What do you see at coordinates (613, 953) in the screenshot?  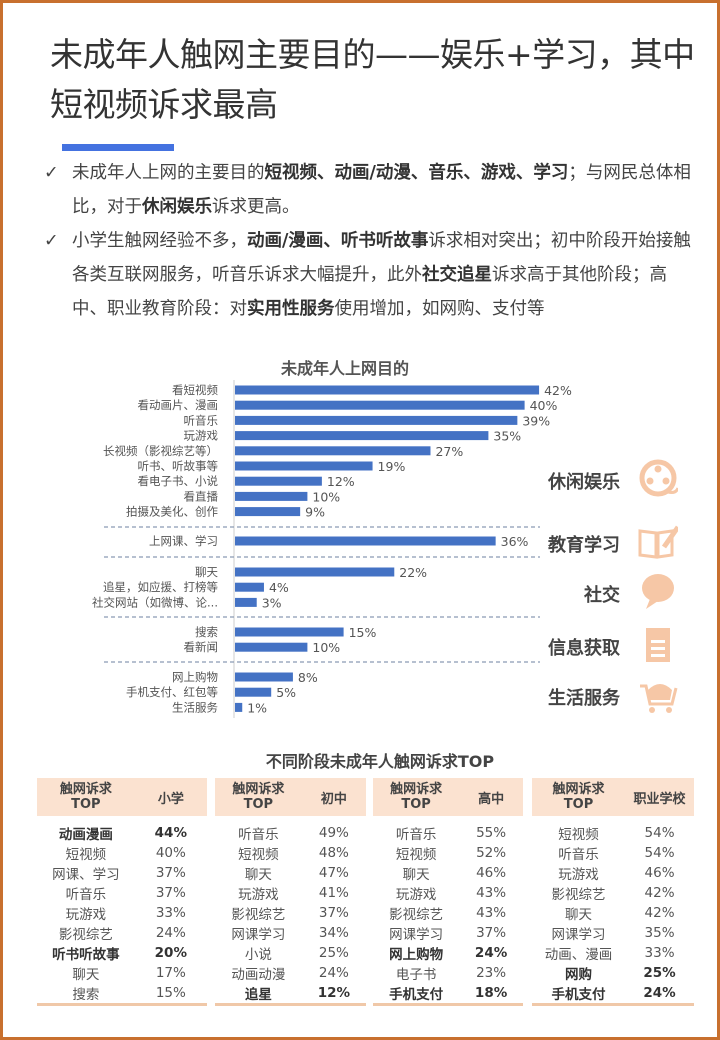 I see `table-row: 动画、漫画 33%` at bounding box center [613, 953].